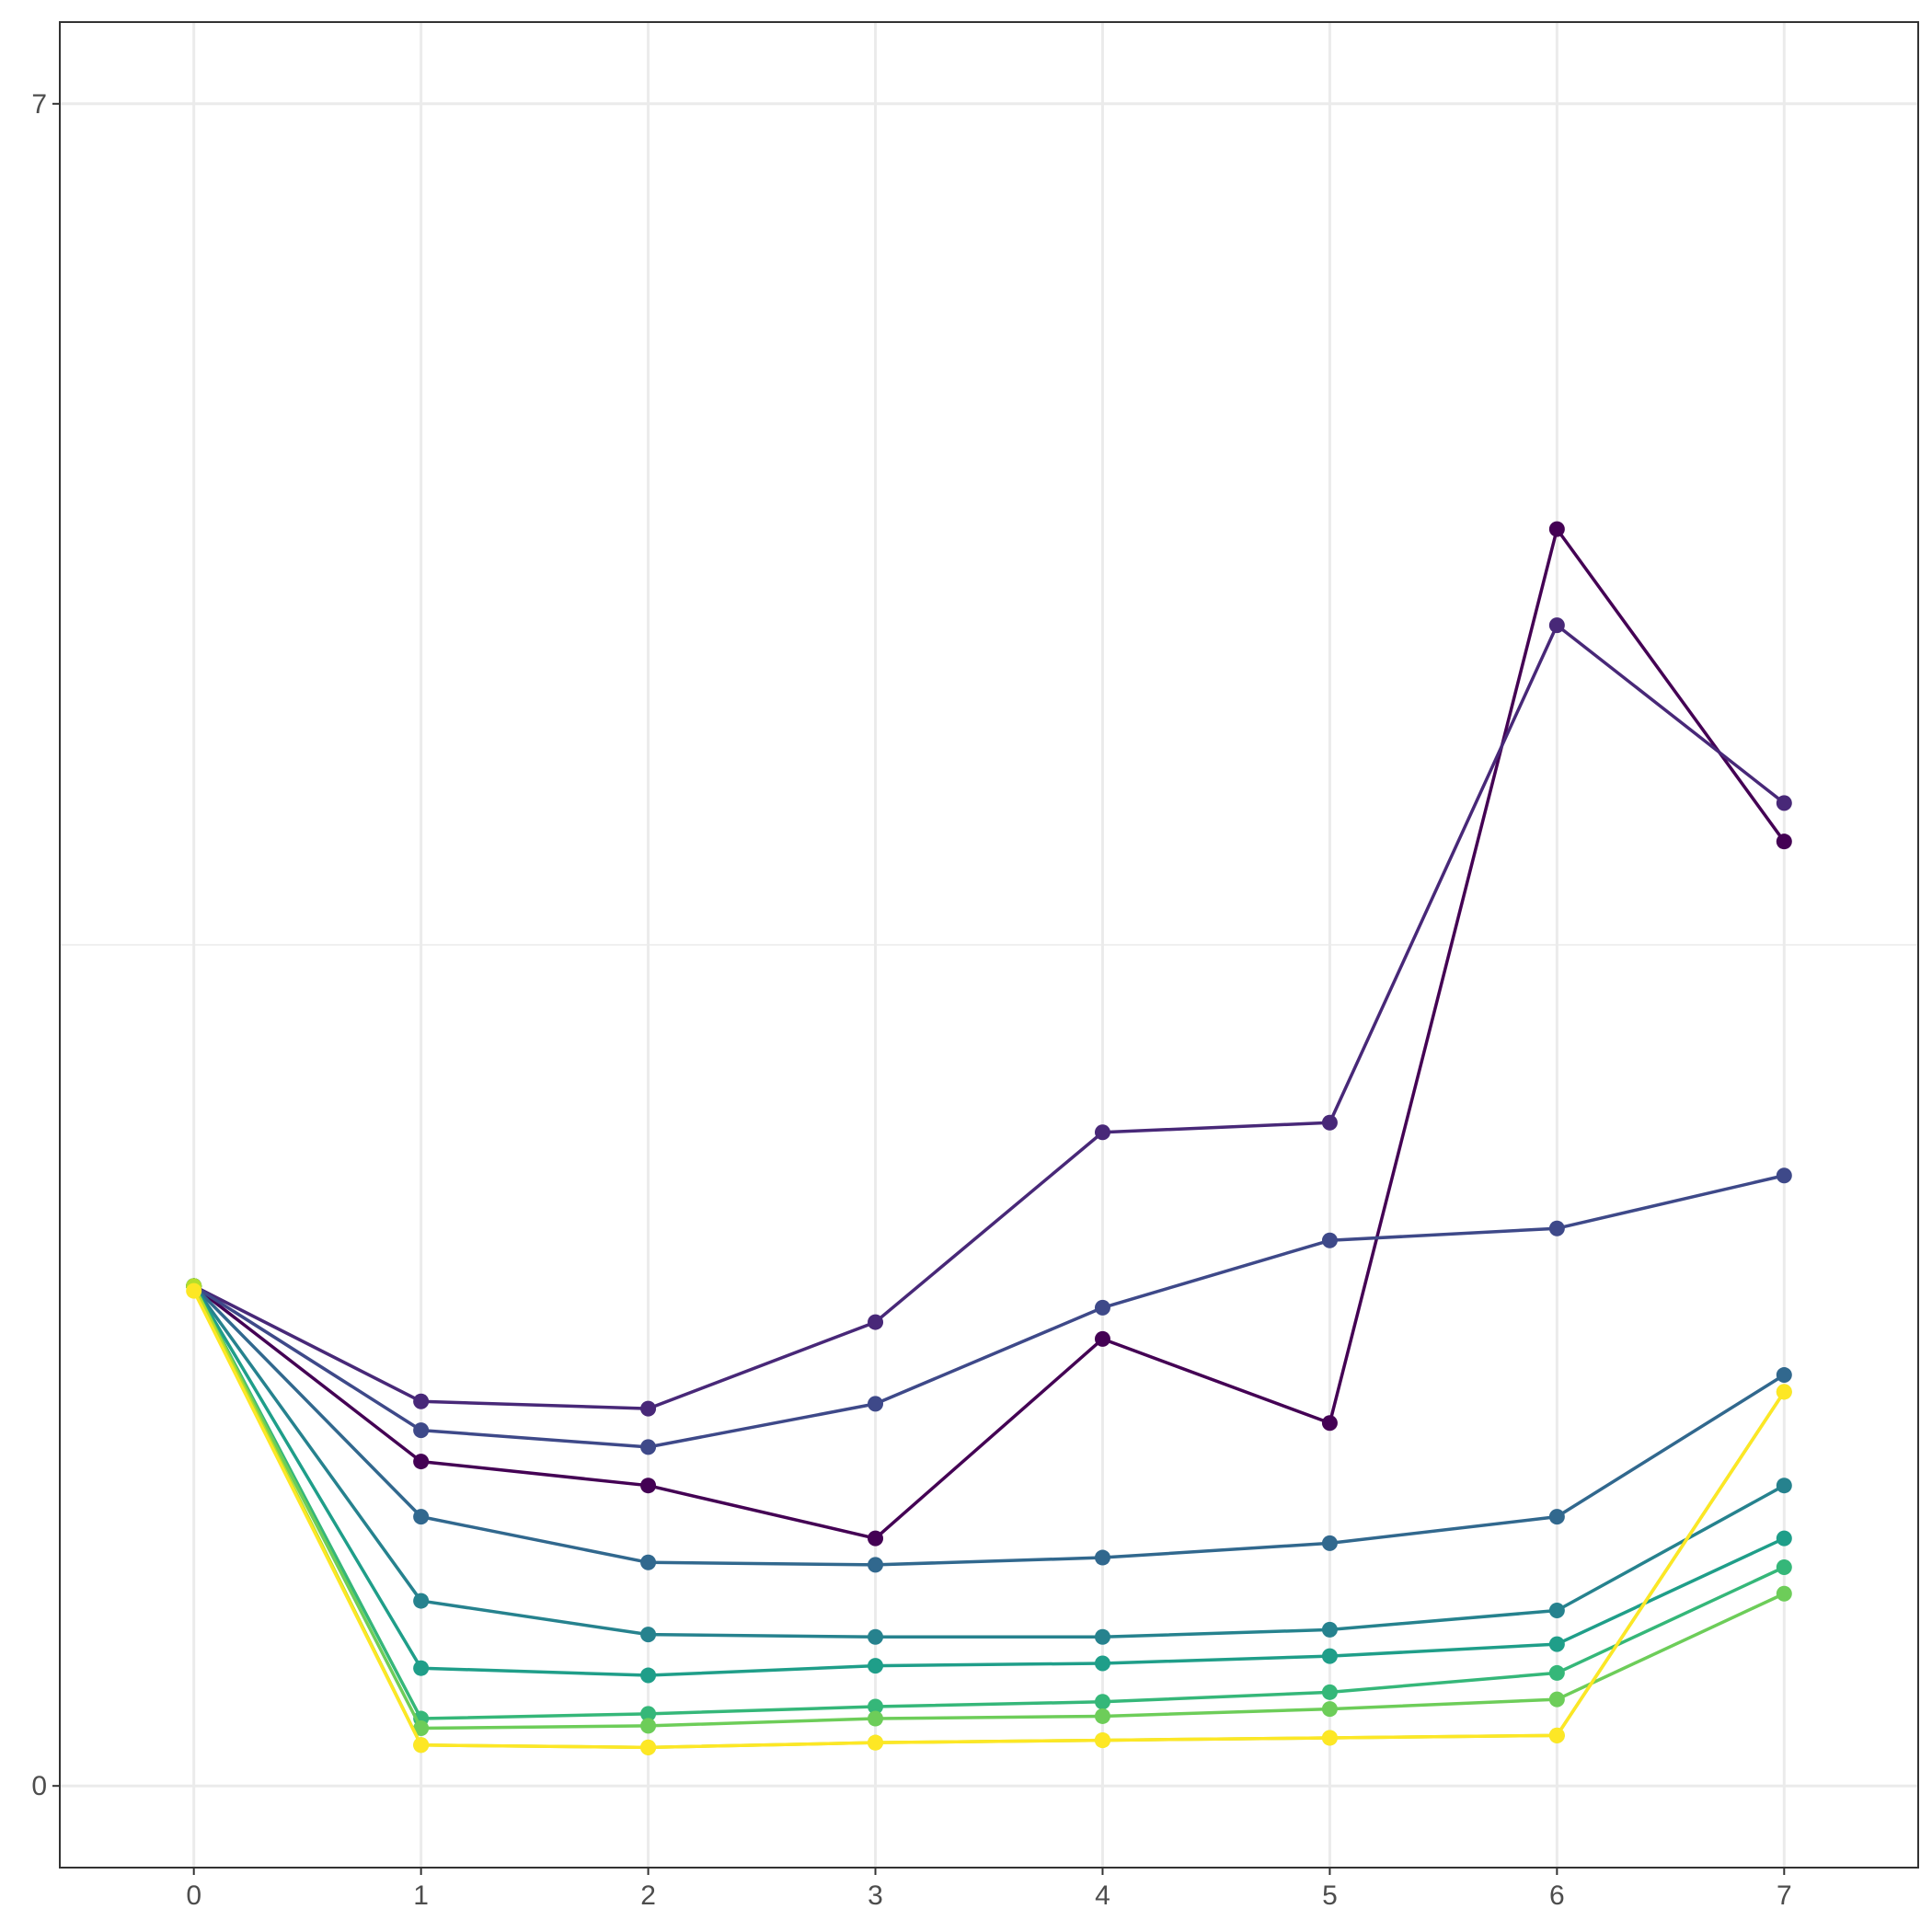 The width and height of the screenshot is (1932, 1932). What do you see at coordinates (1784, 1895) in the screenshot?
I see `x-tick-label: 7` at bounding box center [1784, 1895].